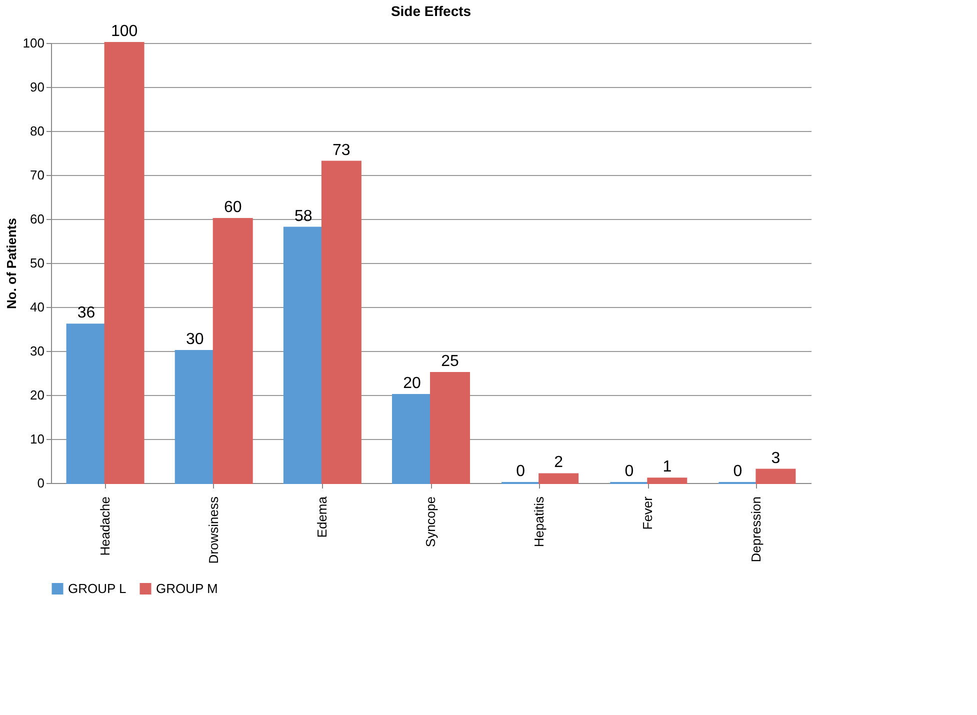  I want to click on data-label: 100, so click(124, 31).